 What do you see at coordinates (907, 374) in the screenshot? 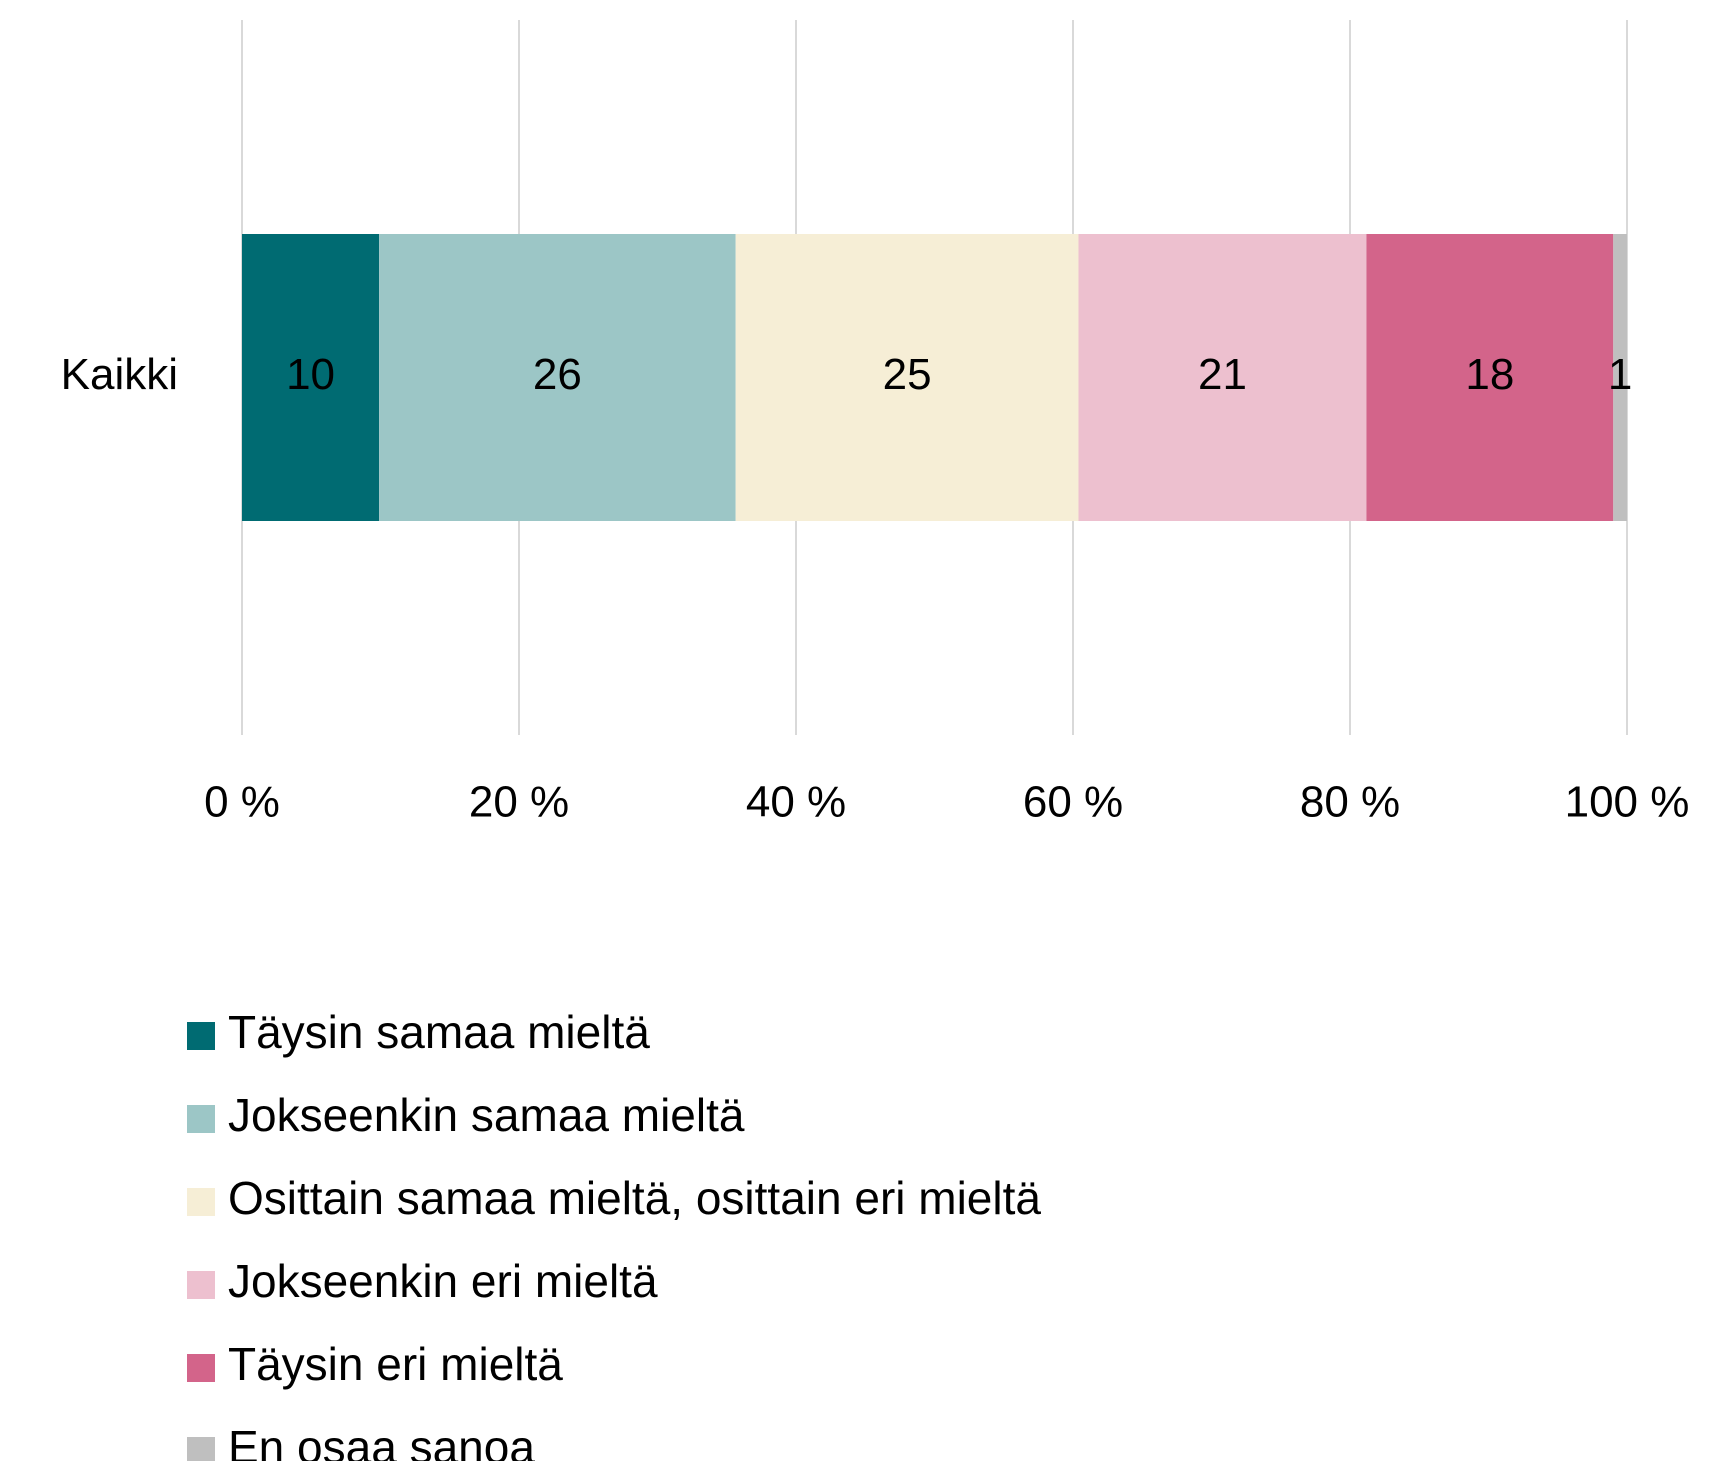
I see `data-label: 25` at bounding box center [907, 374].